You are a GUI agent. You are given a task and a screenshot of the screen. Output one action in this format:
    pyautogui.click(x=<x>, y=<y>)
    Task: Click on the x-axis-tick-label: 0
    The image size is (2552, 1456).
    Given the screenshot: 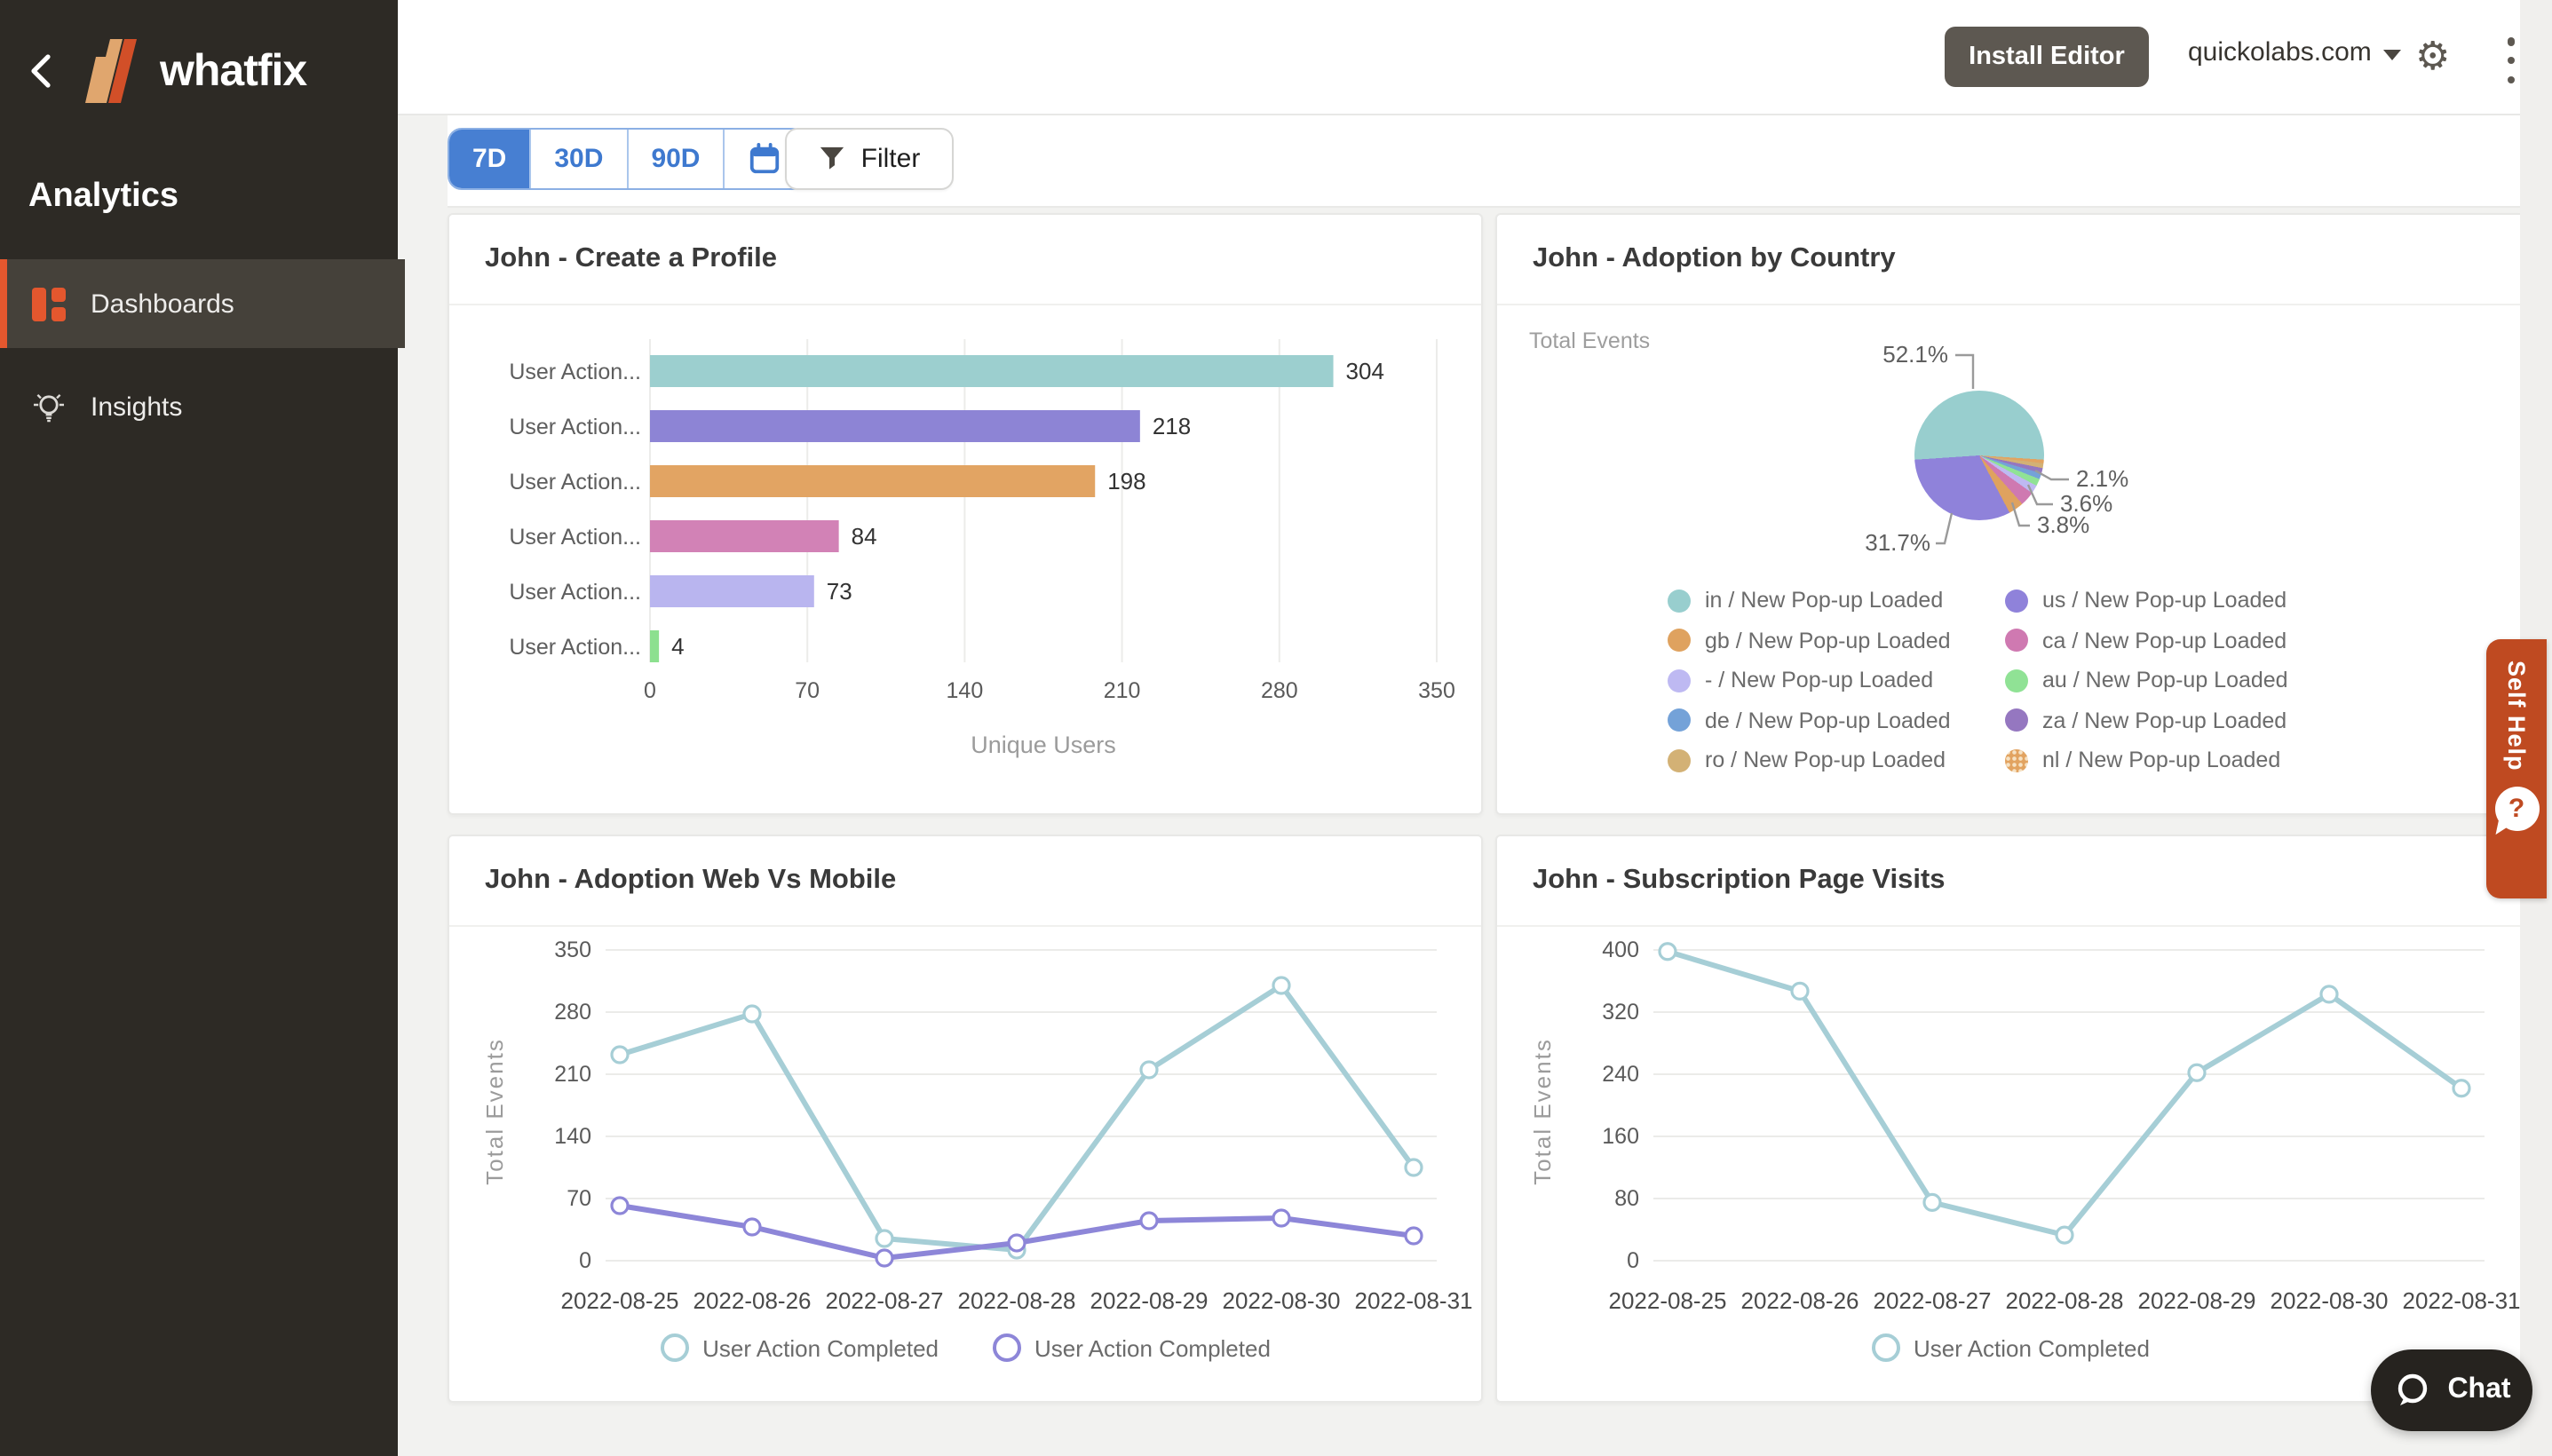 What is the action you would take?
    pyautogui.click(x=650, y=690)
    